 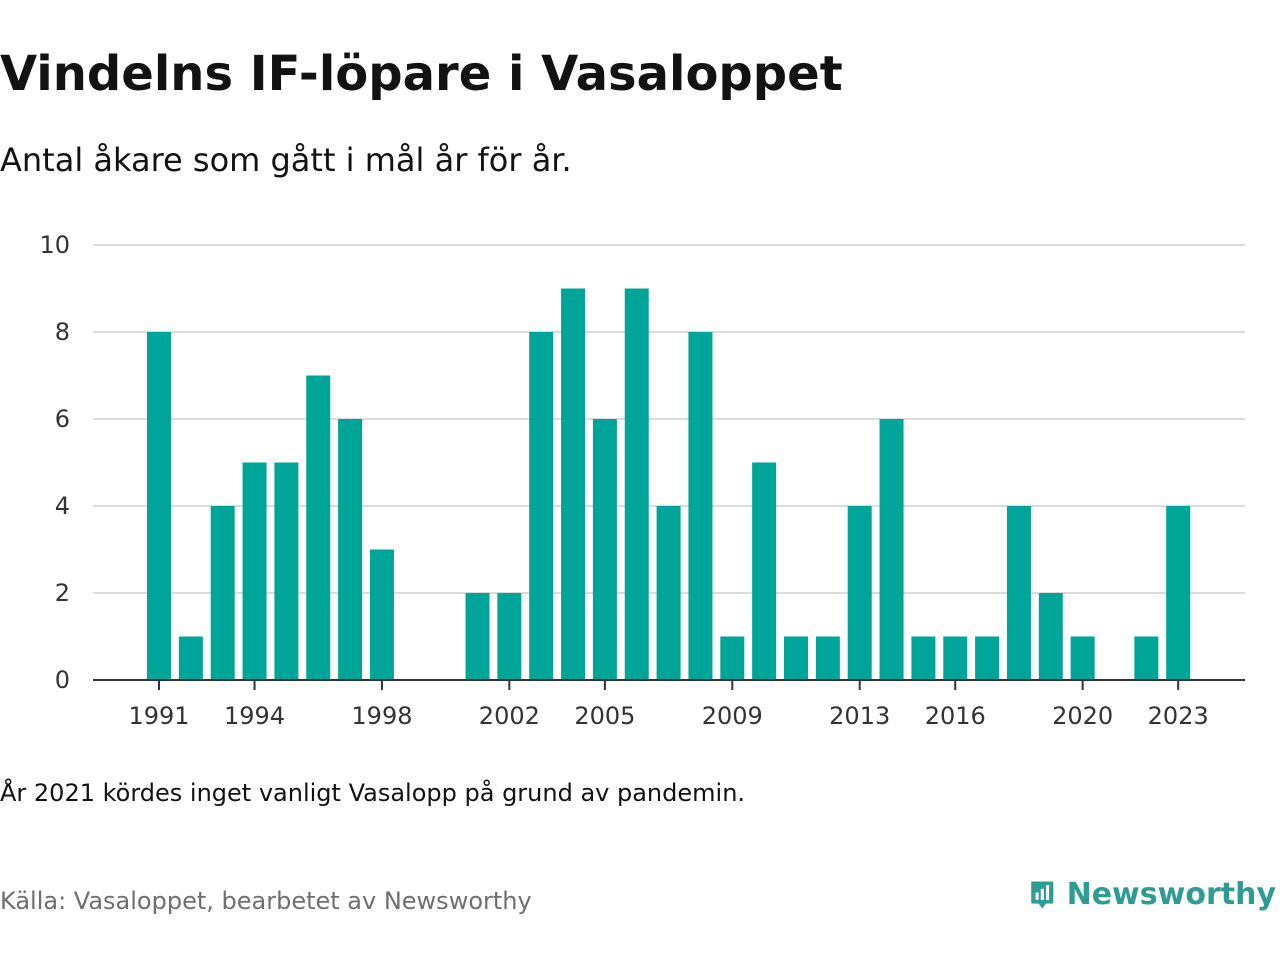 I want to click on bar-2015, so click(x=923, y=658).